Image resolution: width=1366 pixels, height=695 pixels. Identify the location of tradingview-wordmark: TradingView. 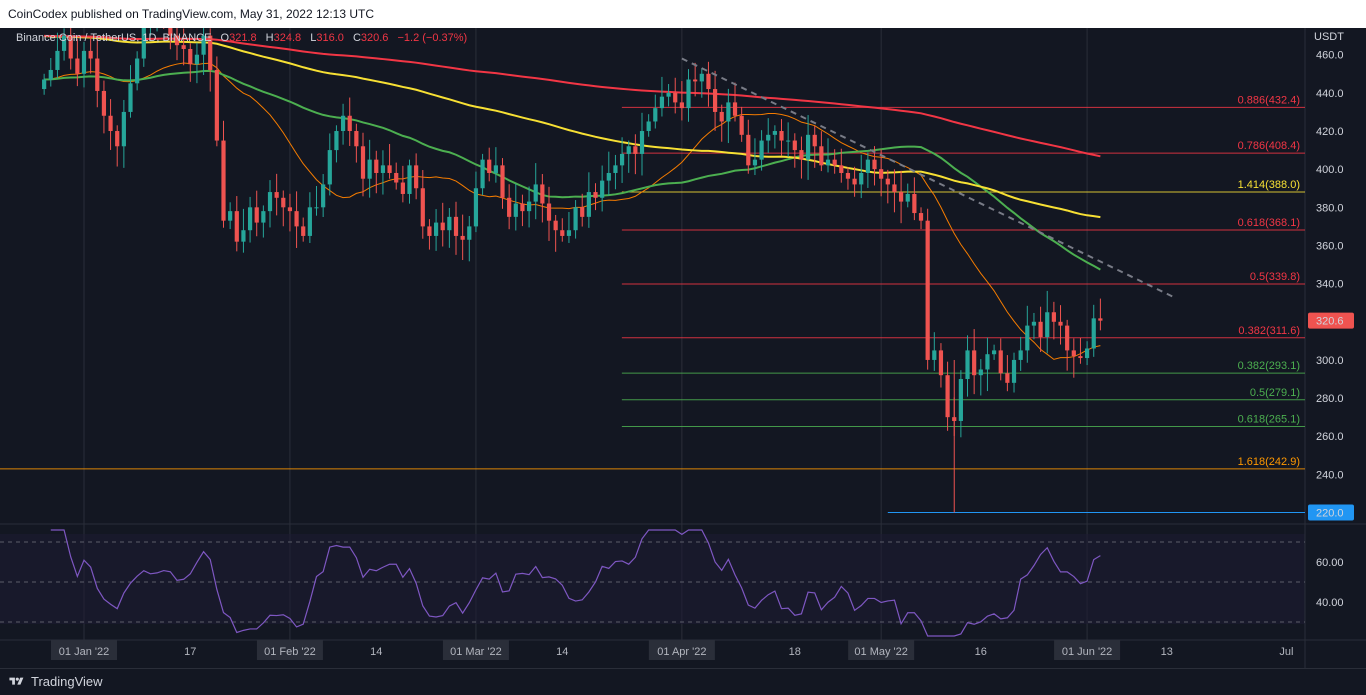
(67, 681).